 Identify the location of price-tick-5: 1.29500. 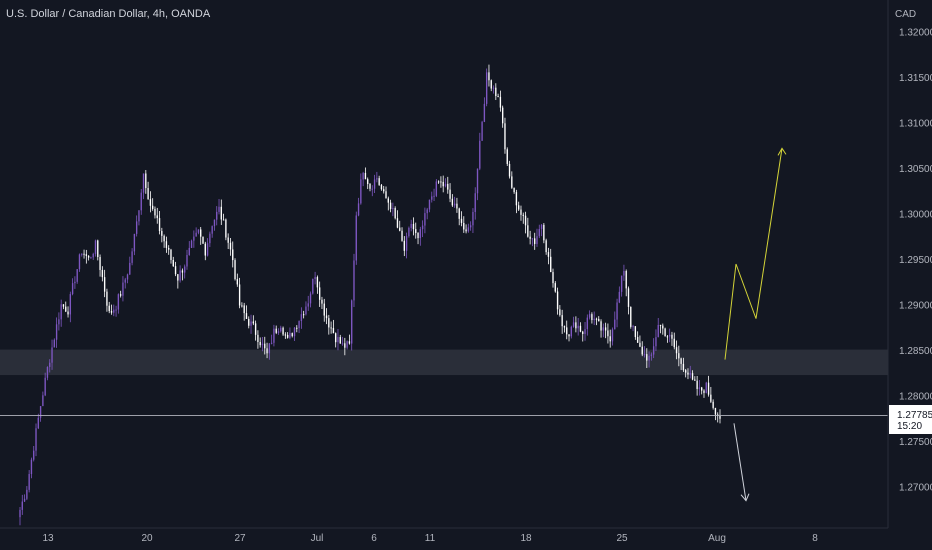
(915, 260).